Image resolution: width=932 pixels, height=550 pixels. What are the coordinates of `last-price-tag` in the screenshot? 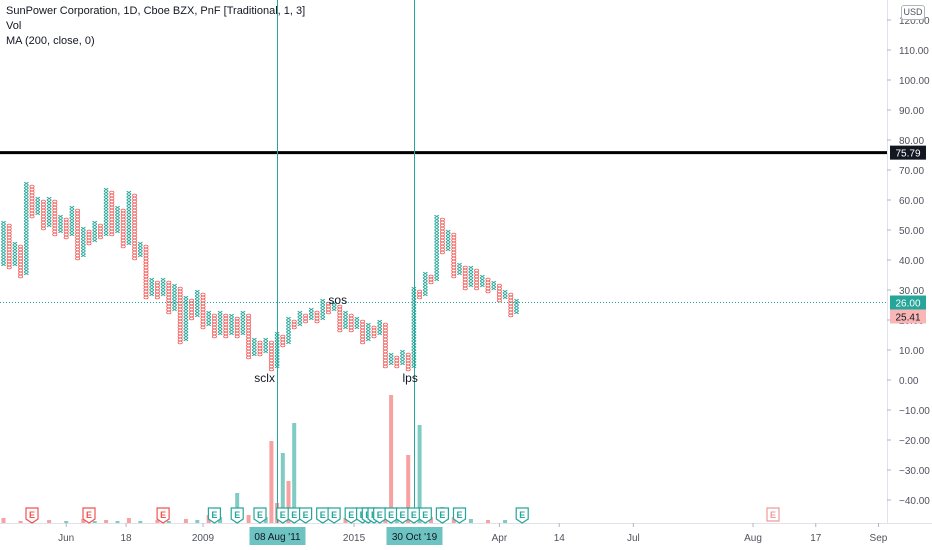 It's located at (908, 302).